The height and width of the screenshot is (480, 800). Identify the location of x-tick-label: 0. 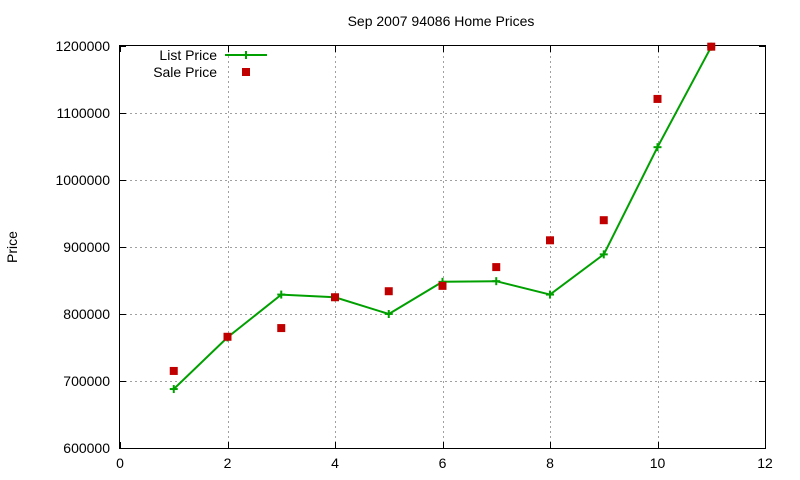
(120, 463).